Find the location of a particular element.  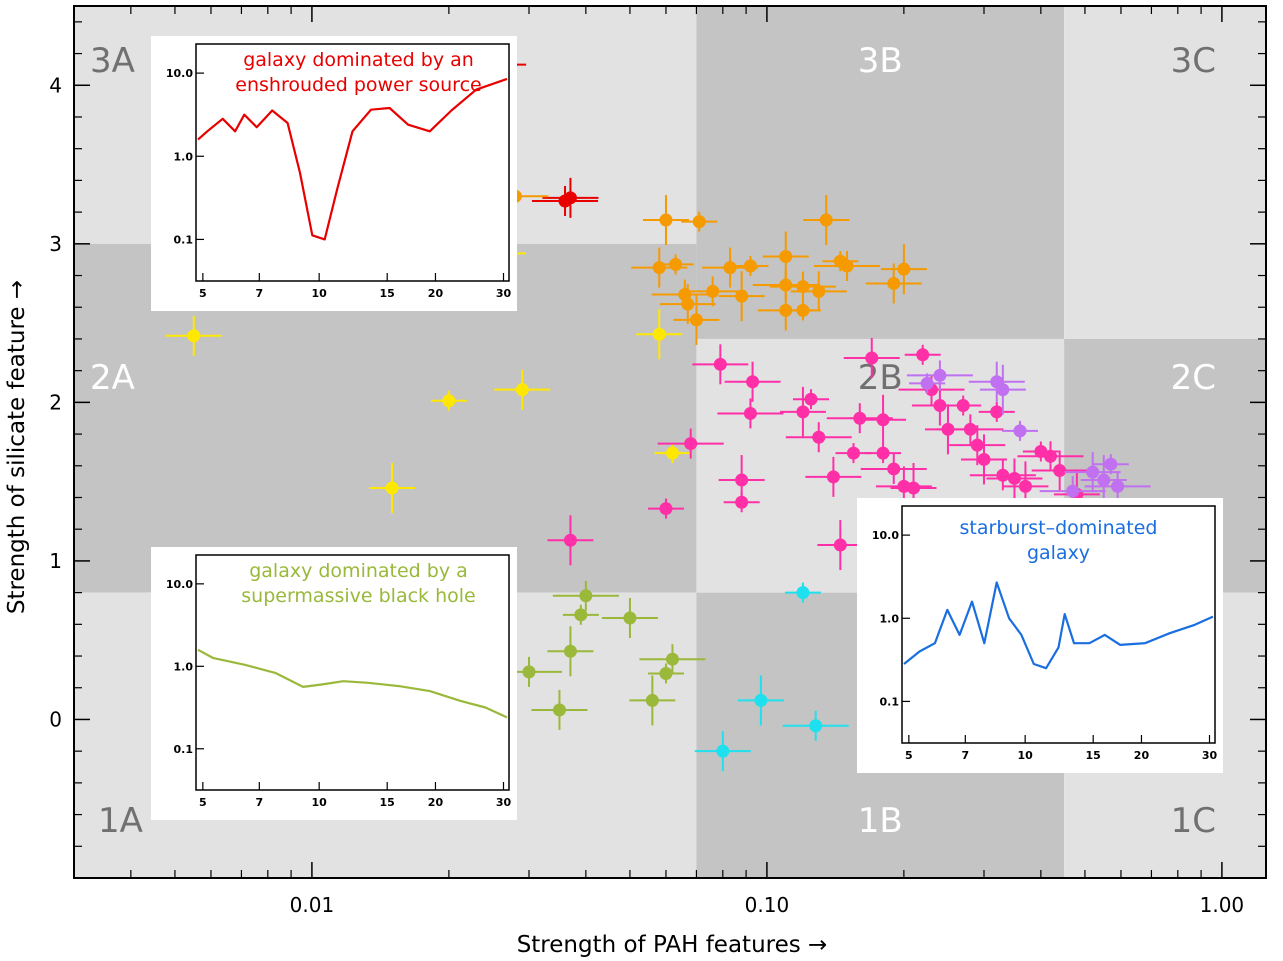

x-tick-label: 0.01 is located at coordinates (312, 905).